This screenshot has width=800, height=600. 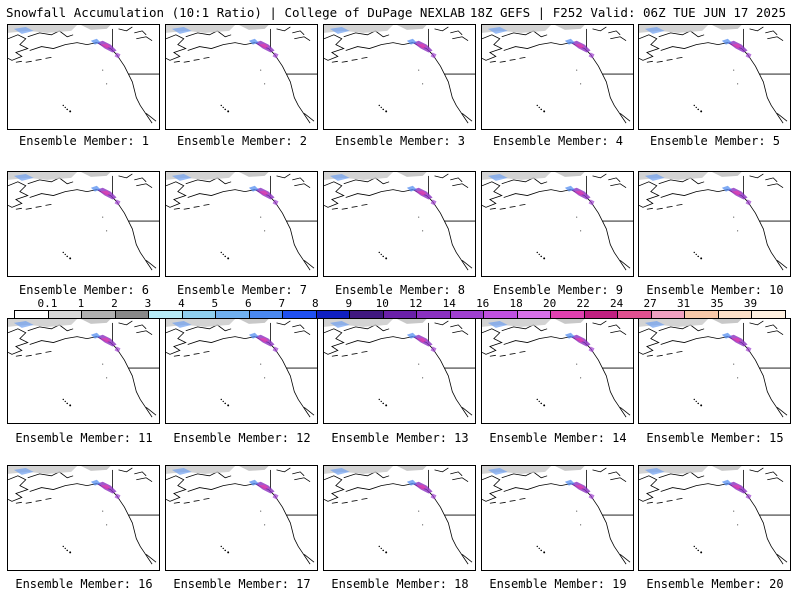 I want to click on member-label: Ensemble Member: 15, so click(x=715, y=438).